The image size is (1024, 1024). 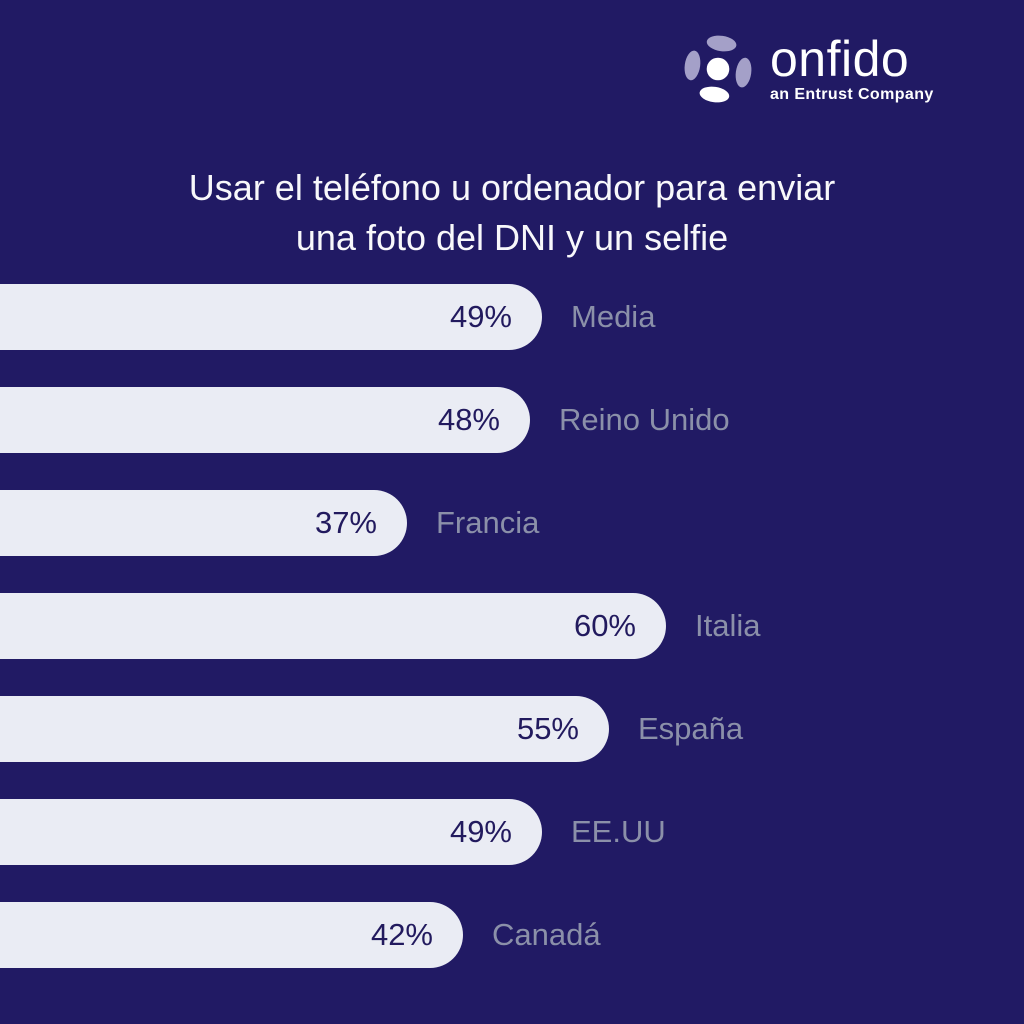 I want to click on bar-category-label: EE.UU, so click(x=618, y=831).